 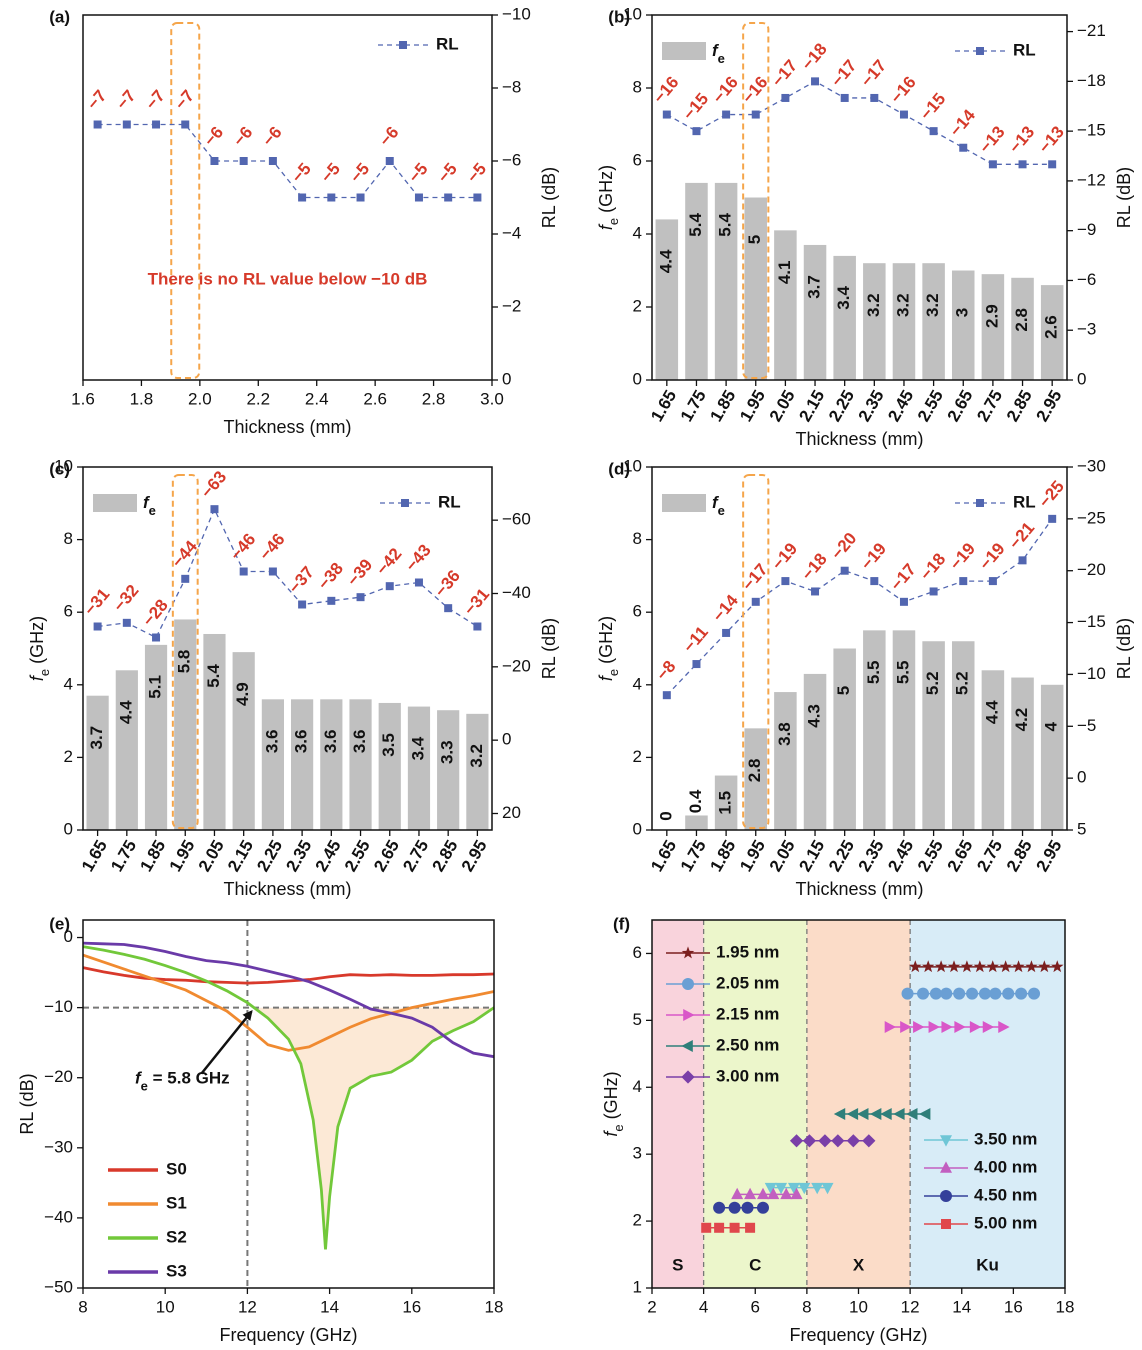 I want to click on legend-label: 4.50 nm, so click(x=1005, y=1194).